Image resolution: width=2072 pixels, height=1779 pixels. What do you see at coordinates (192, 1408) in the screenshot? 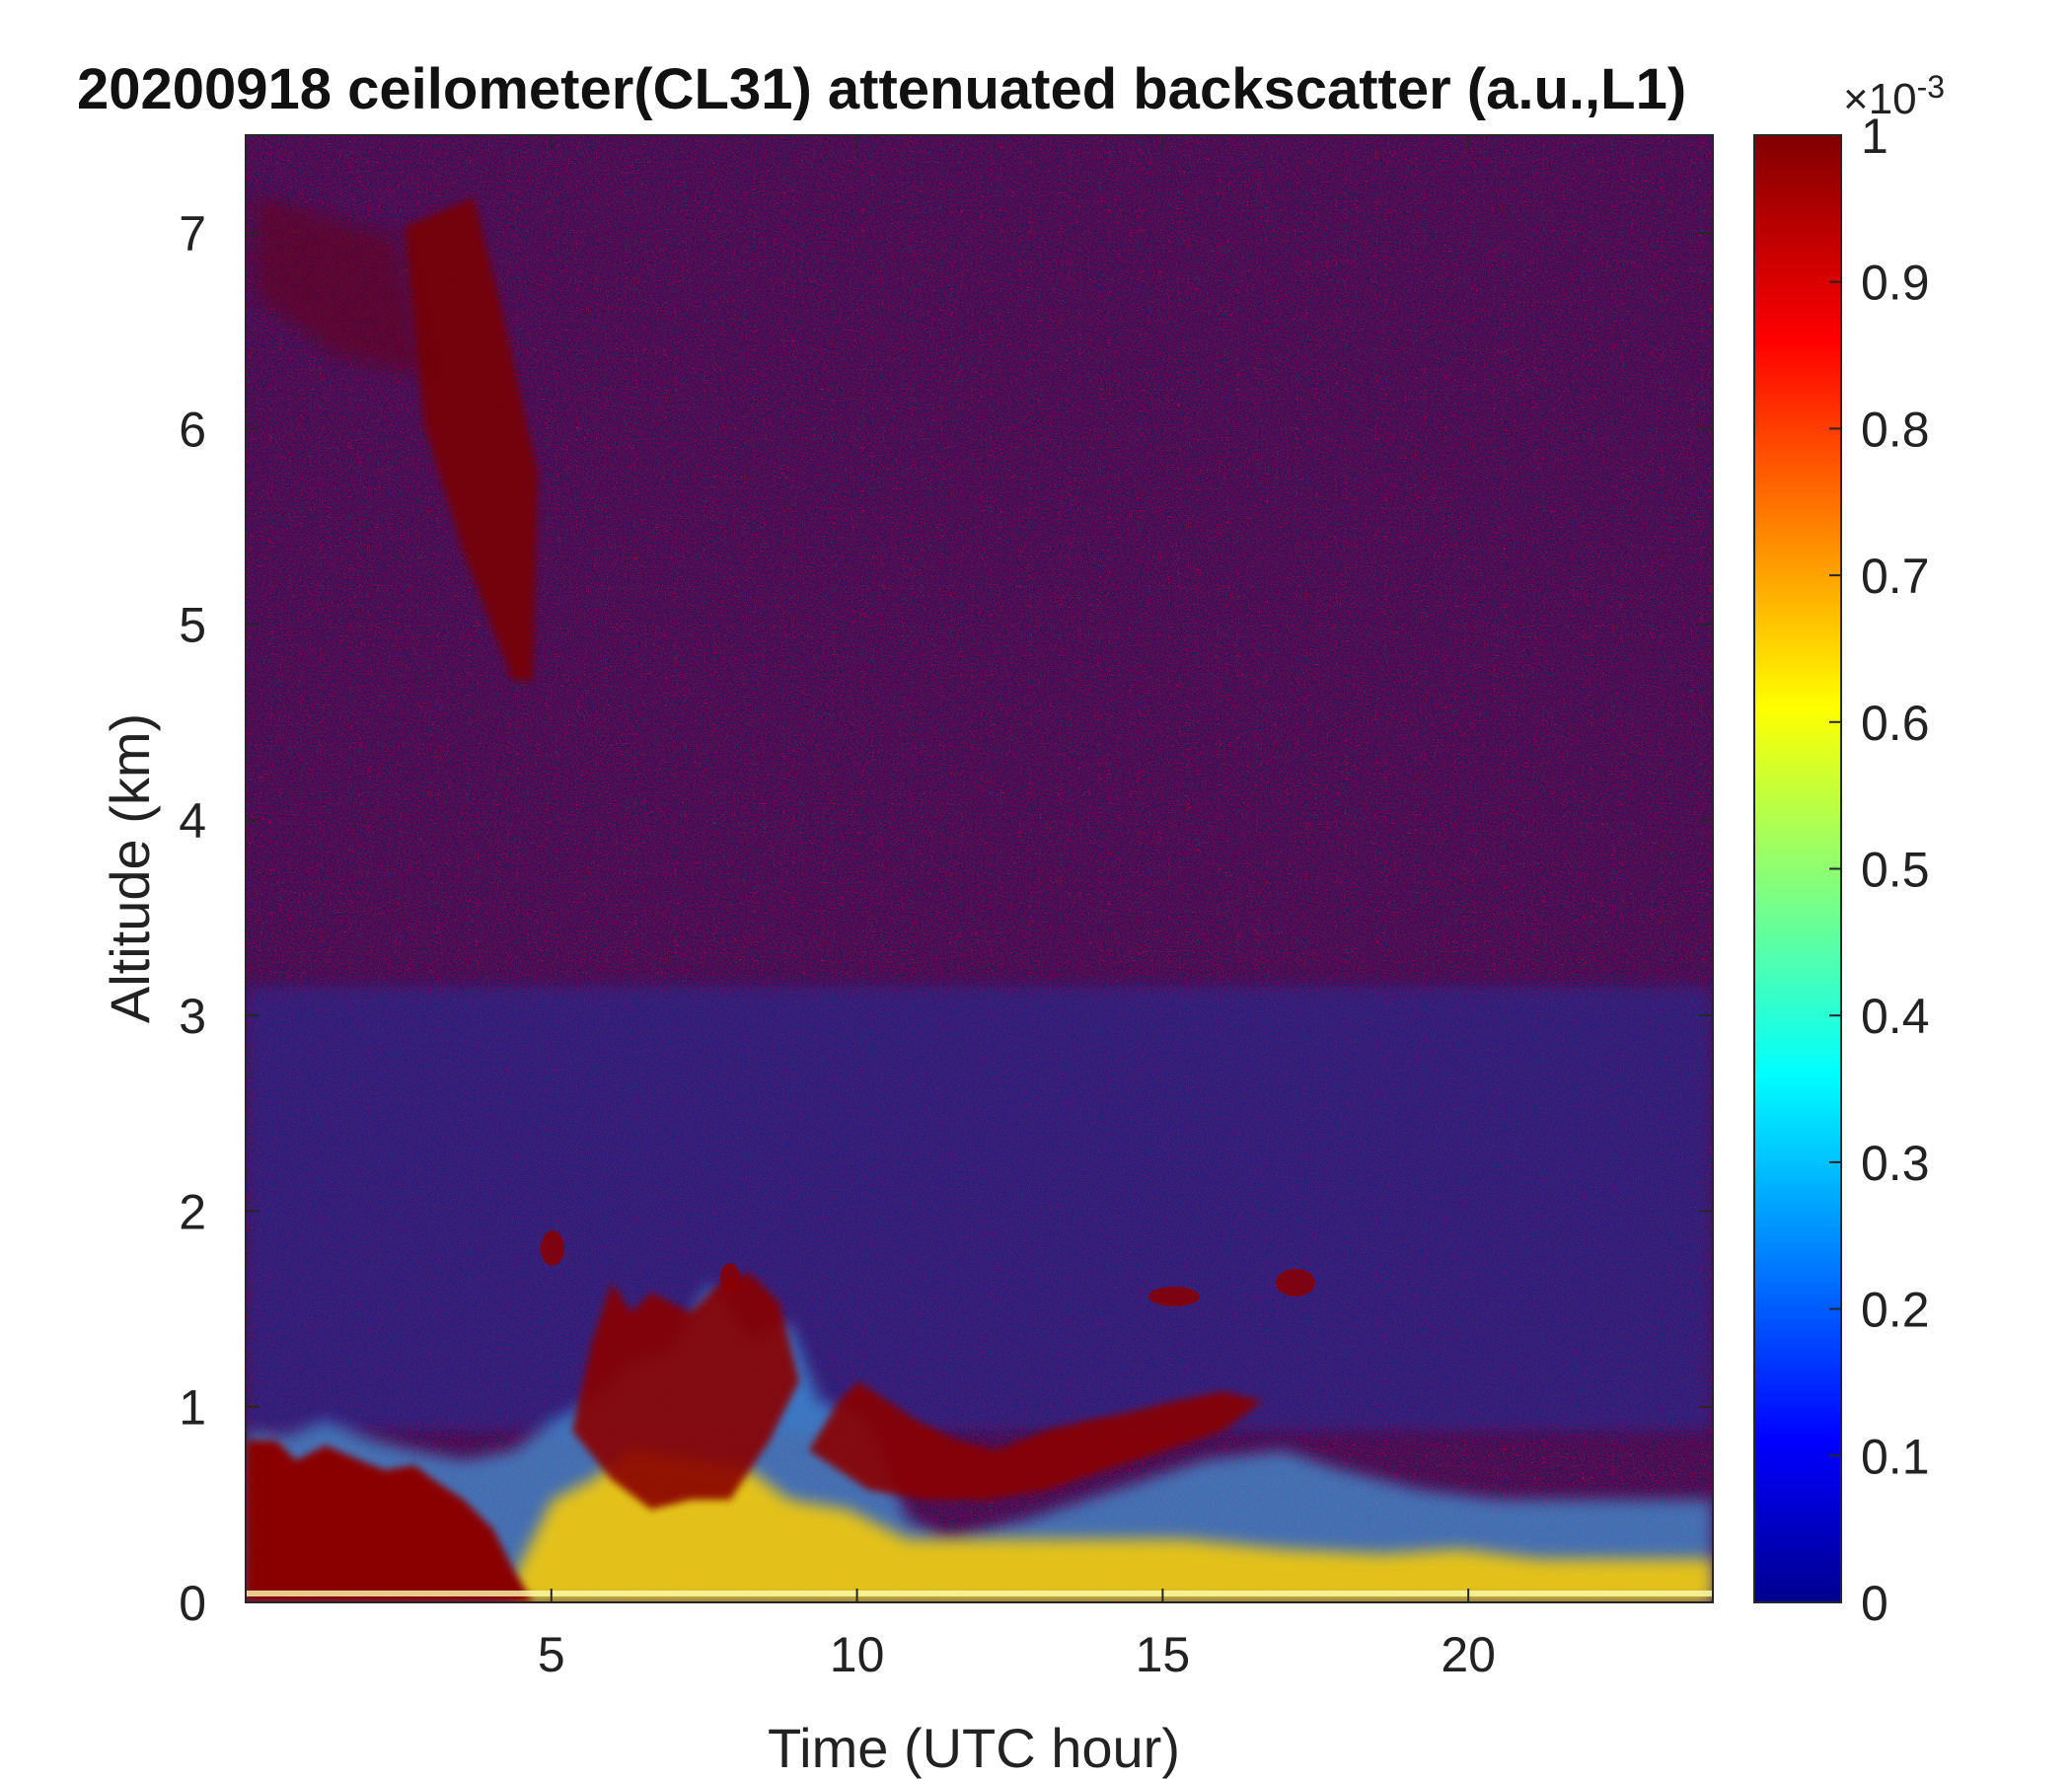
I see `y-tick-label: 1` at bounding box center [192, 1408].